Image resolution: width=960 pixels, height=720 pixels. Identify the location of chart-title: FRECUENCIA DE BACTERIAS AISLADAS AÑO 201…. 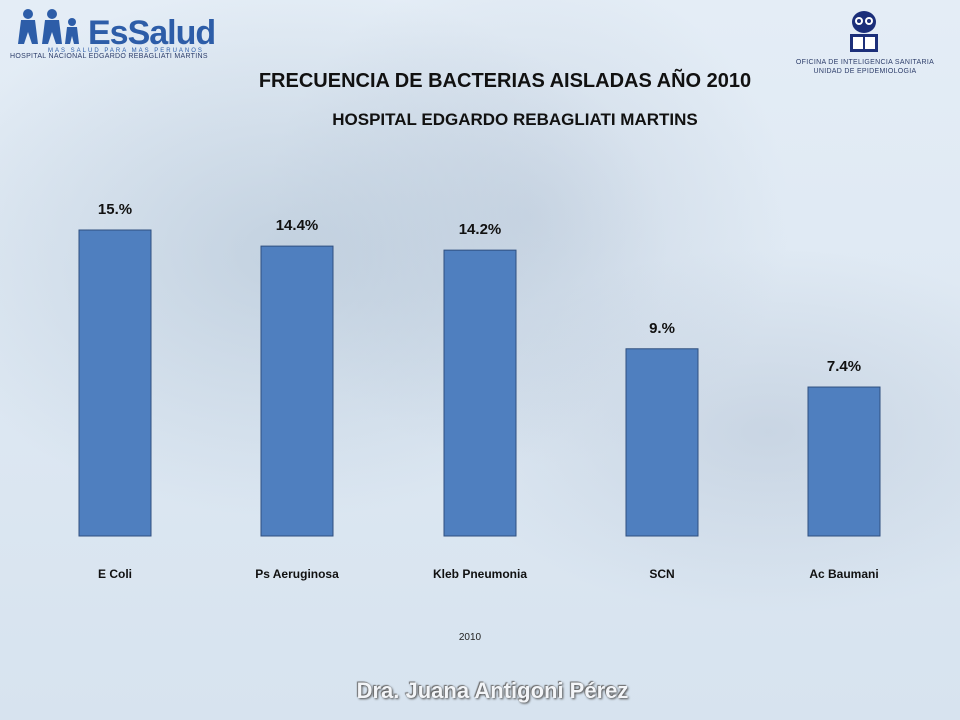
(505, 81).